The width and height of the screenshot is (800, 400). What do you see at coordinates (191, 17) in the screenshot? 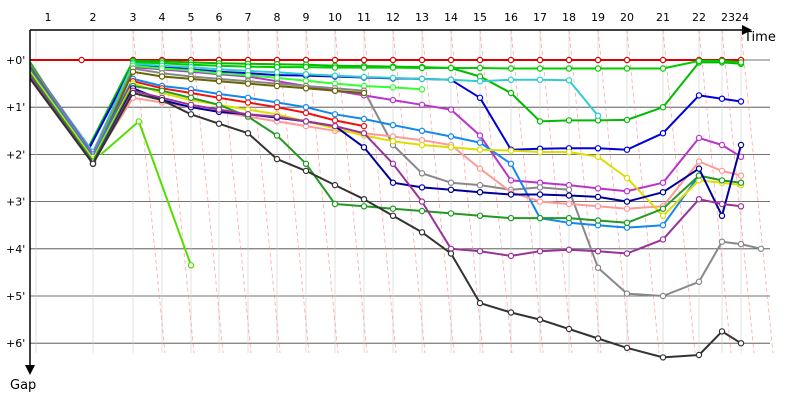
I see `x-tick-label: 5` at bounding box center [191, 17].